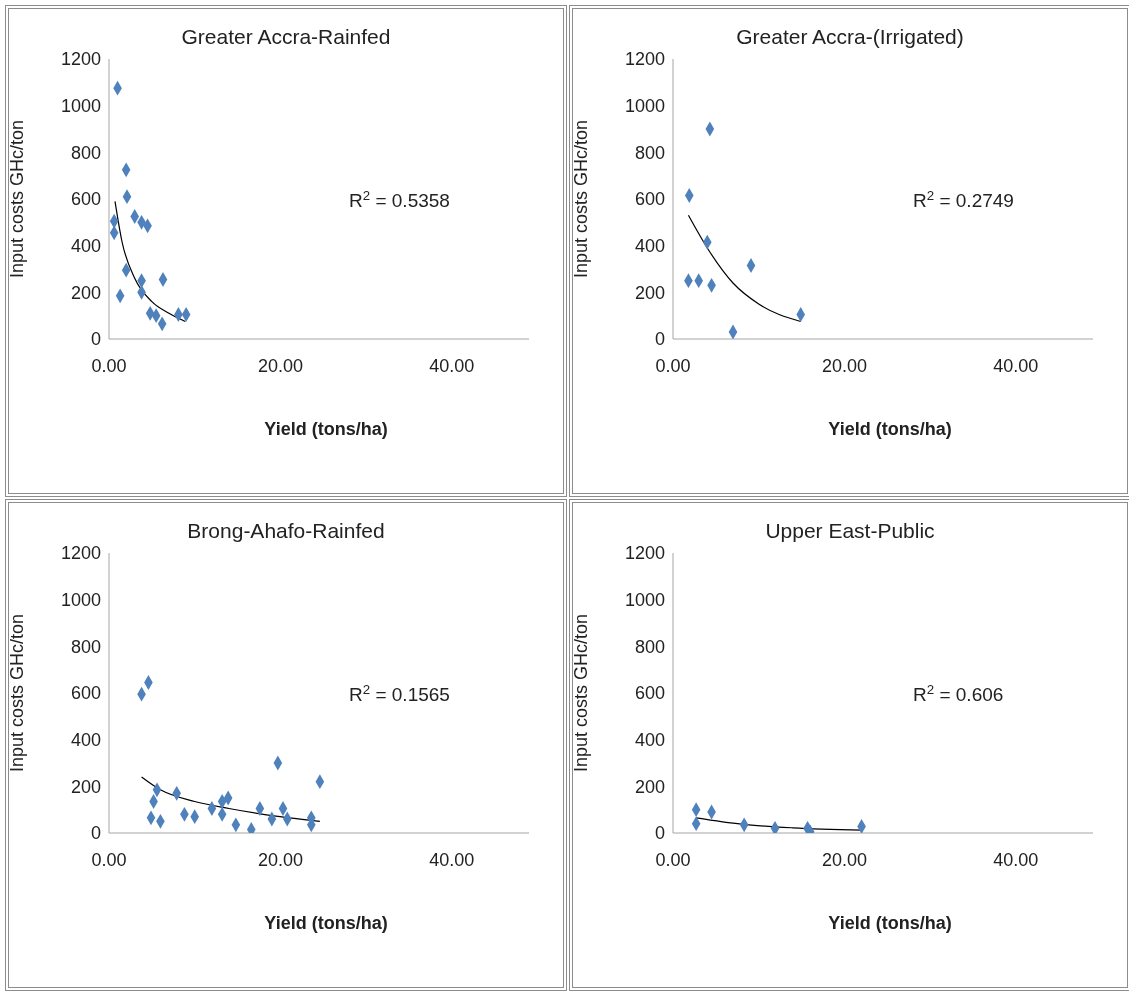 Image resolution: width=1129 pixels, height=1000 pixels. What do you see at coordinates (286, 37) in the screenshot?
I see `chart-title: Greater Accra-Rainfed` at bounding box center [286, 37].